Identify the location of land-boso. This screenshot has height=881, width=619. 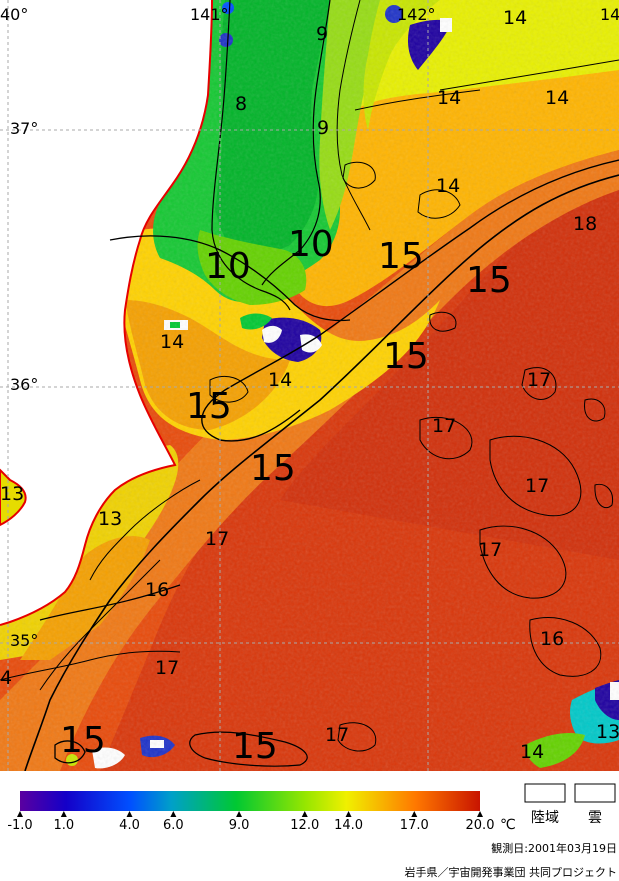
(13, 497).